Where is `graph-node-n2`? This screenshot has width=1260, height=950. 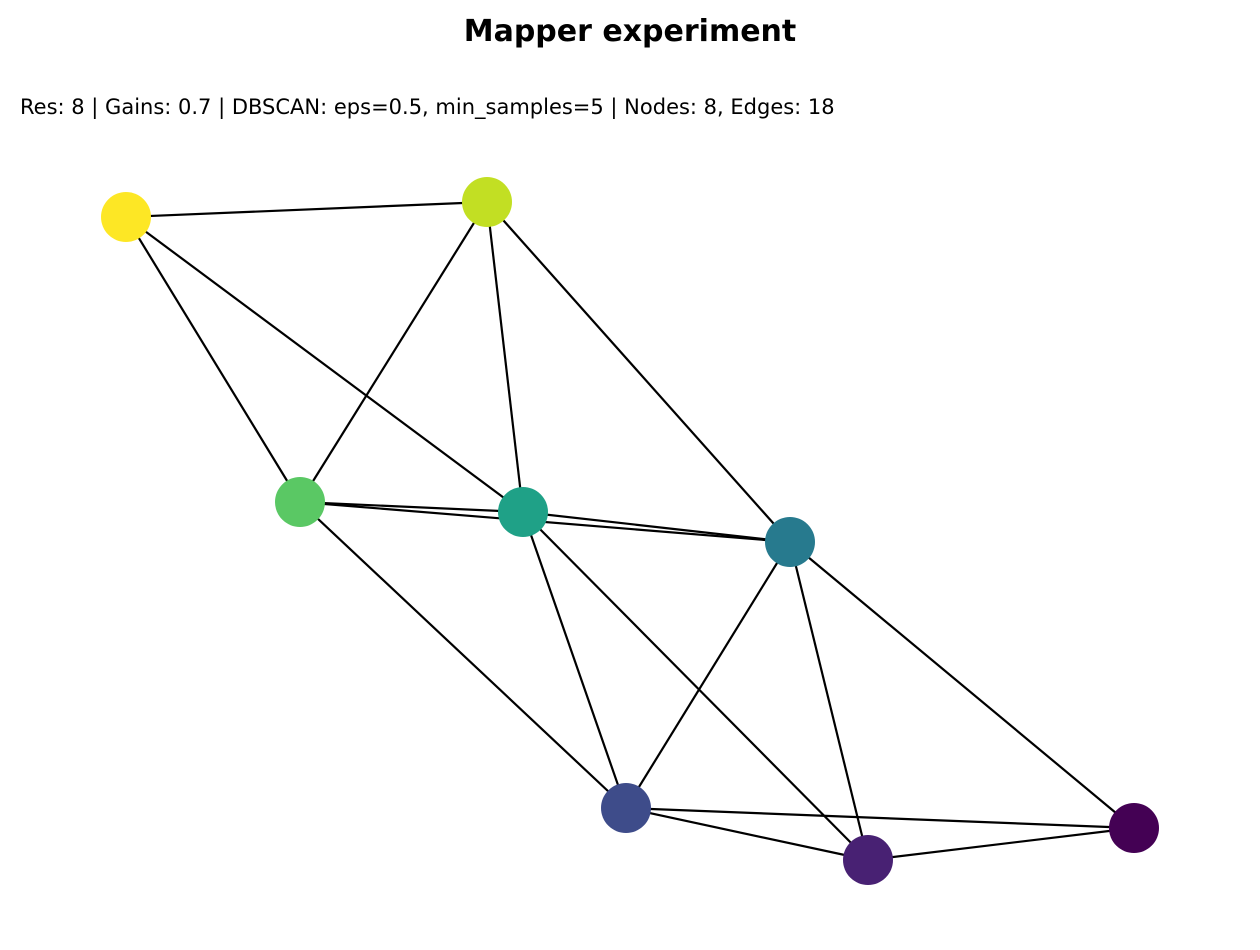
graph-node-n2 is located at coordinates (626, 808).